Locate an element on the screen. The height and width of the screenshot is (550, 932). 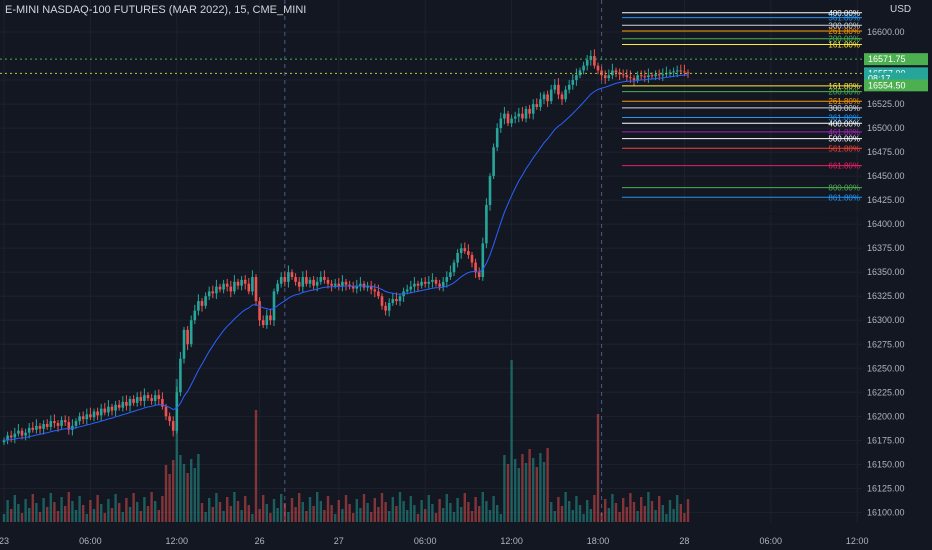
y-tick-label: 16425.00 is located at coordinates (886, 200).